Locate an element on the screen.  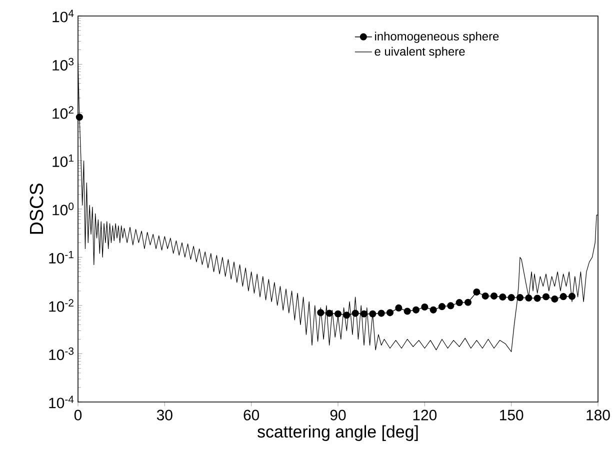
x-tick-label: 90 is located at coordinates (338, 415).